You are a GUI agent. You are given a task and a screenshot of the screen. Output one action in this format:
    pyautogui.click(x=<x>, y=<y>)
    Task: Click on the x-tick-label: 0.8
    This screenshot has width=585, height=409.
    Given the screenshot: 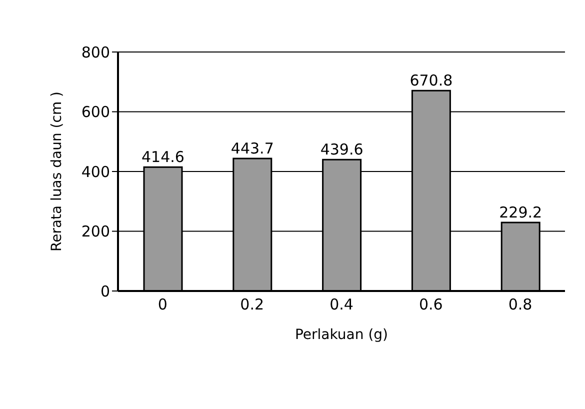 What is the action you would take?
    pyautogui.click(x=520, y=305)
    